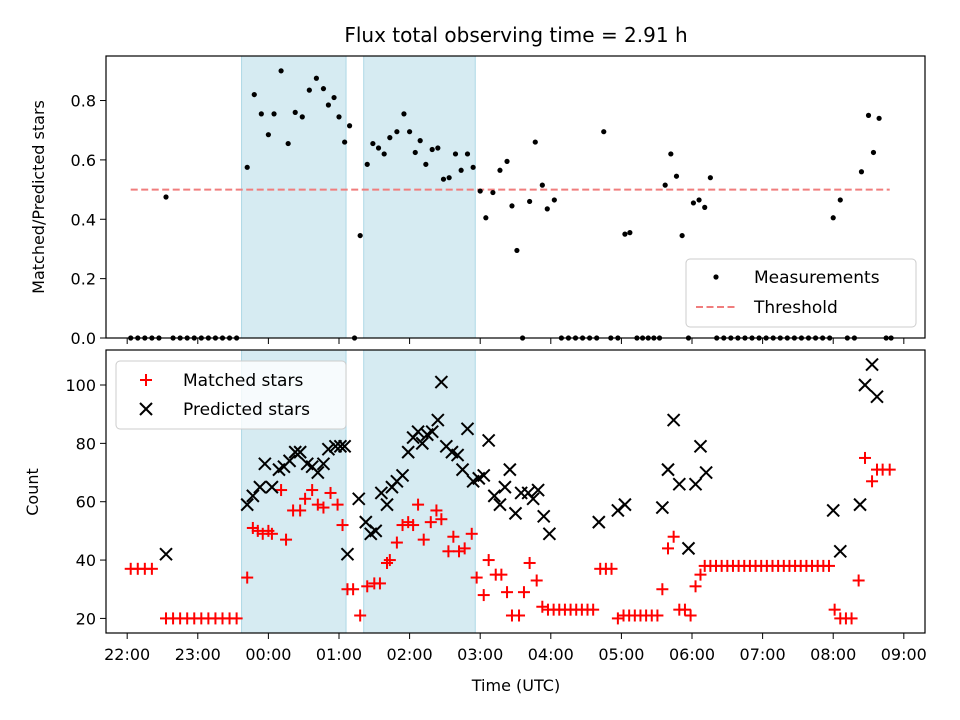 This screenshot has width=960, height=720. I want to click on top-panel-x-ticks, so click(515, 341).